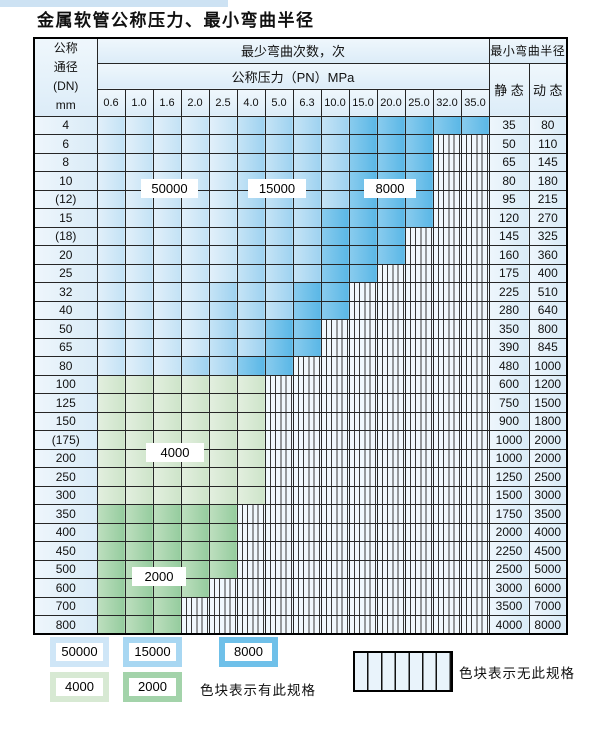 This screenshot has height=743, width=600. What do you see at coordinates (258, 690) in the screenshot?
I see `legend-has-spec-text: 色块表示有此规格` at bounding box center [258, 690].